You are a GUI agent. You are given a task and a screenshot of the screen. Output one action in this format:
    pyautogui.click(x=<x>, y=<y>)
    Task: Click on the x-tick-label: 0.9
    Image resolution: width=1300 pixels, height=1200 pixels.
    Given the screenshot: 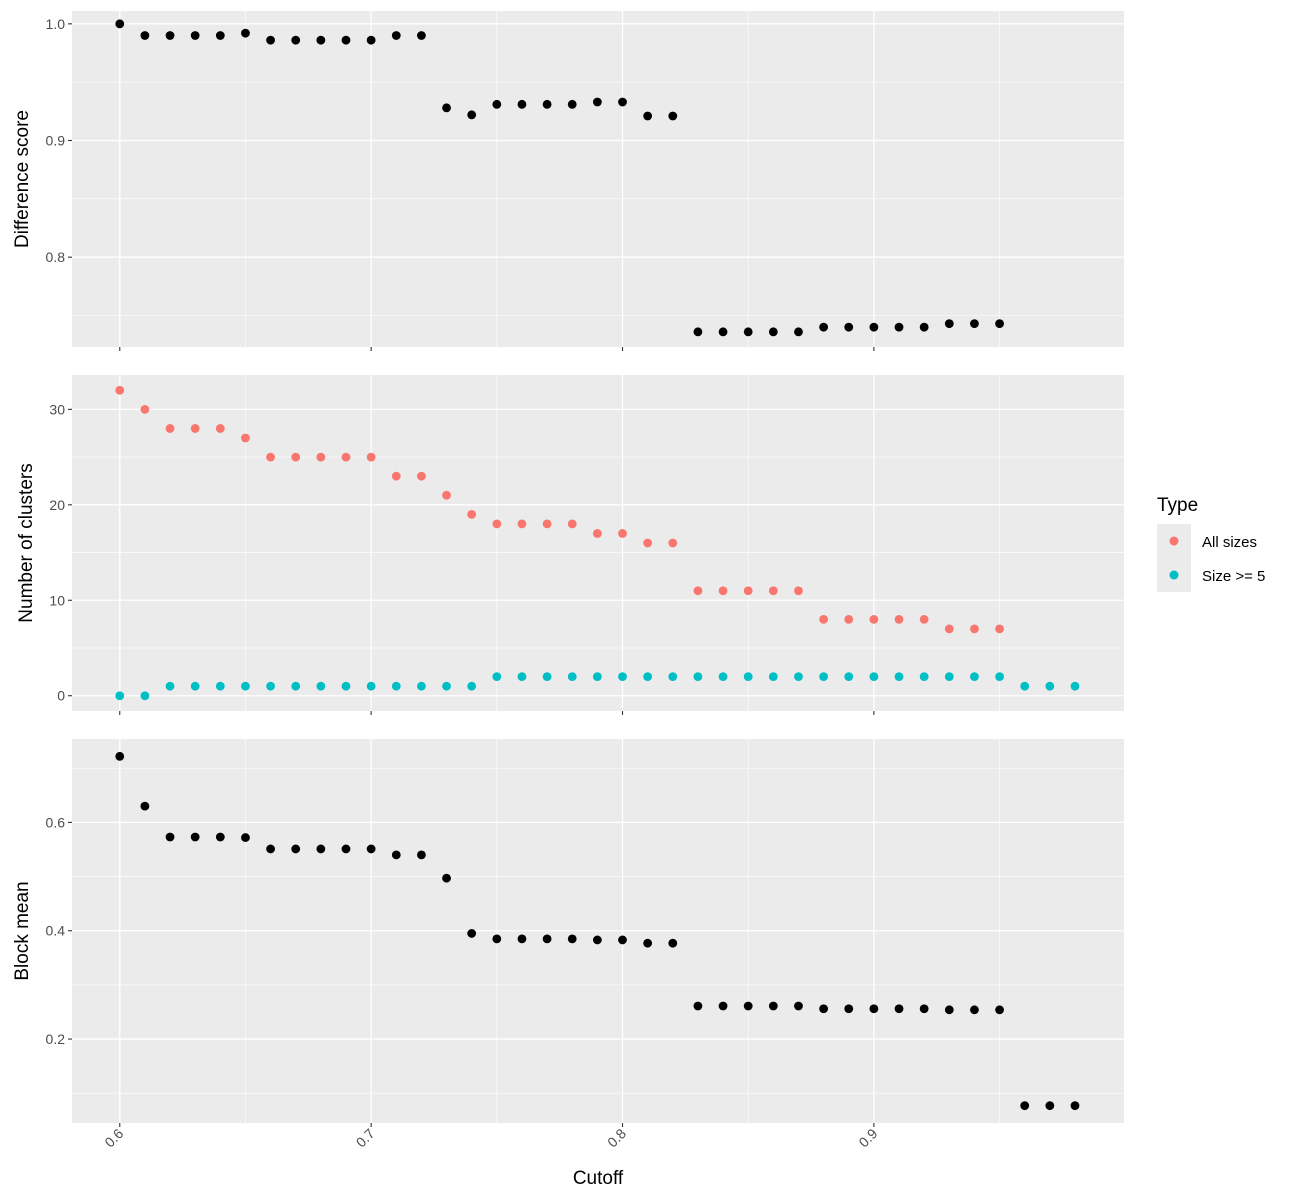 What is the action you would take?
    pyautogui.click(x=867, y=1137)
    